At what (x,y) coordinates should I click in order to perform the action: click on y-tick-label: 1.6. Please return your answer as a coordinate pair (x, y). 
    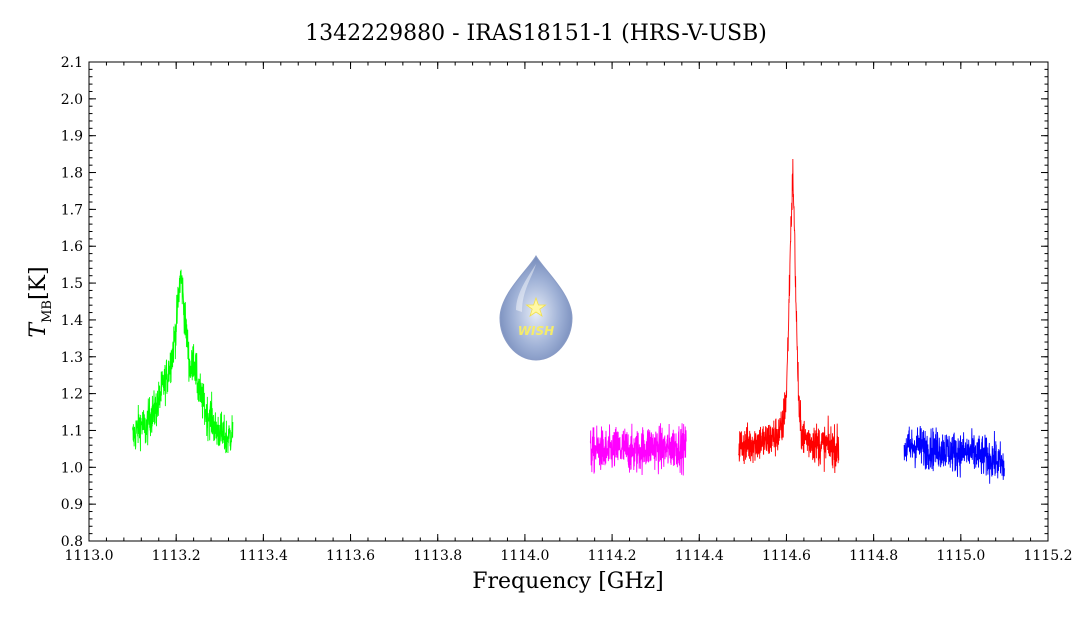
    Looking at the image, I should click on (72, 247).